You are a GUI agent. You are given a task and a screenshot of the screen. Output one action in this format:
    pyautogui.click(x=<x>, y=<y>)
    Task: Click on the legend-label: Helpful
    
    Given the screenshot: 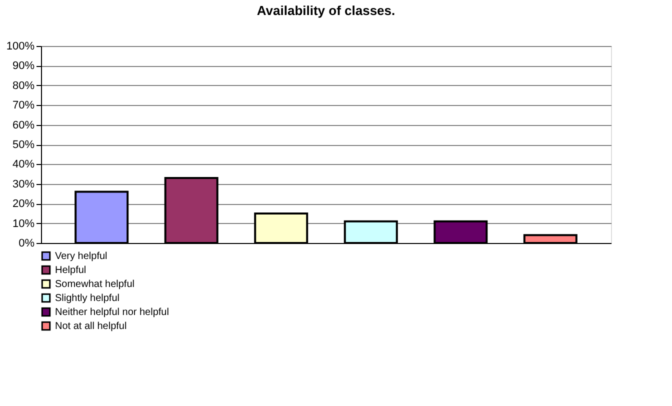 What is the action you would take?
    pyautogui.click(x=70, y=270)
    